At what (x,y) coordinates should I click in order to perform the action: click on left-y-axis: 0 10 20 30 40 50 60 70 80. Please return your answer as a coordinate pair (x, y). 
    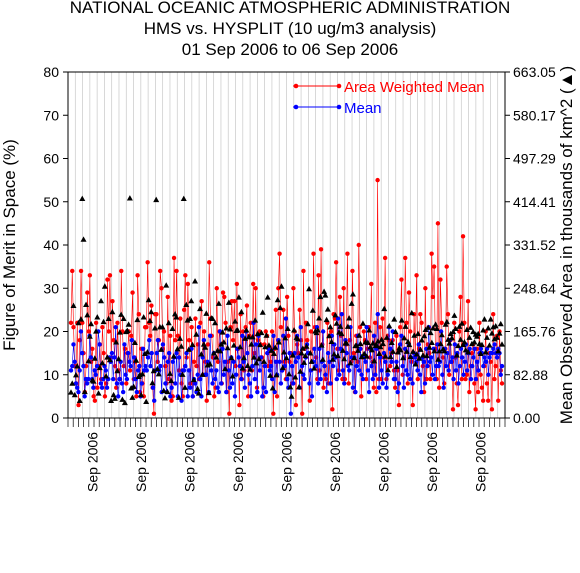
    Looking at the image, I should click on (55, 245).